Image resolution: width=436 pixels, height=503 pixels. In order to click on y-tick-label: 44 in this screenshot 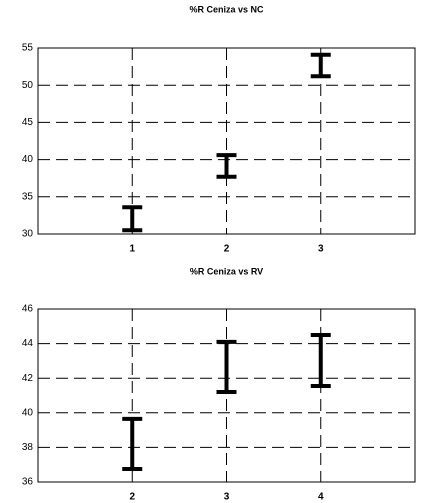, I will do `click(28, 343)`.